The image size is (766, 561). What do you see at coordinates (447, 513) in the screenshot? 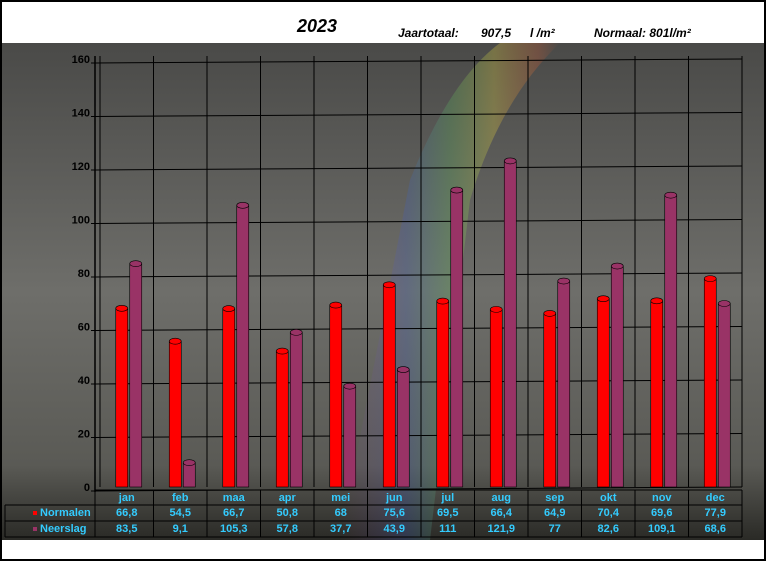
I see `table-value: 69,5` at bounding box center [447, 513].